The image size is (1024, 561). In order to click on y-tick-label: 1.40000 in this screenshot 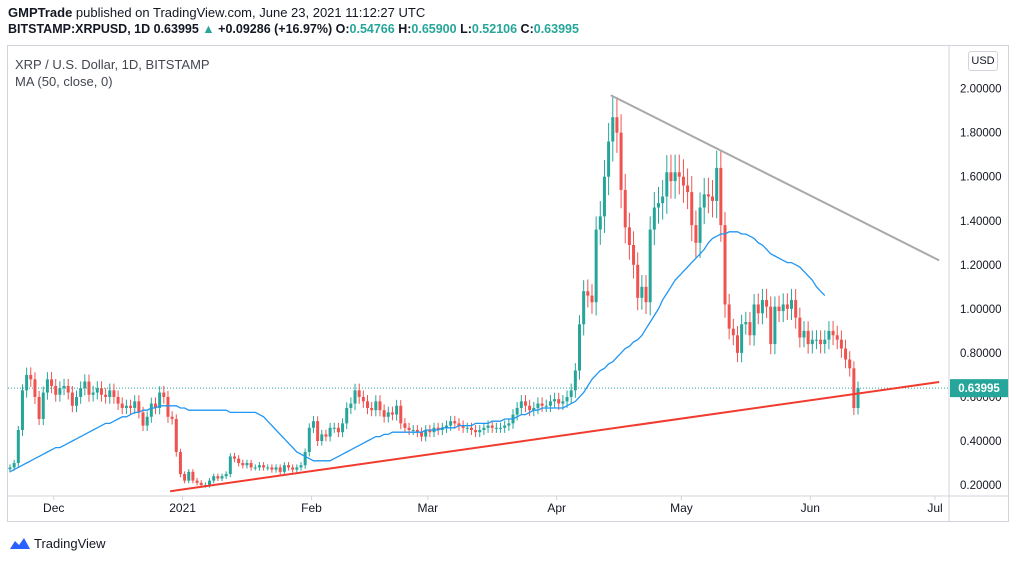, I will do `click(981, 222)`.